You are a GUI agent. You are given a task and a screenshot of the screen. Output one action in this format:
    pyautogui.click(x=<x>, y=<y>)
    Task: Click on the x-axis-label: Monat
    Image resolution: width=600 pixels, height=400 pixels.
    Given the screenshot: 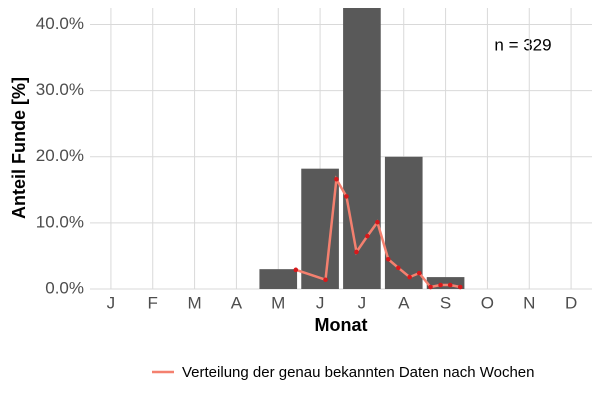 What is the action you would take?
    pyautogui.click(x=341, y=325)
    